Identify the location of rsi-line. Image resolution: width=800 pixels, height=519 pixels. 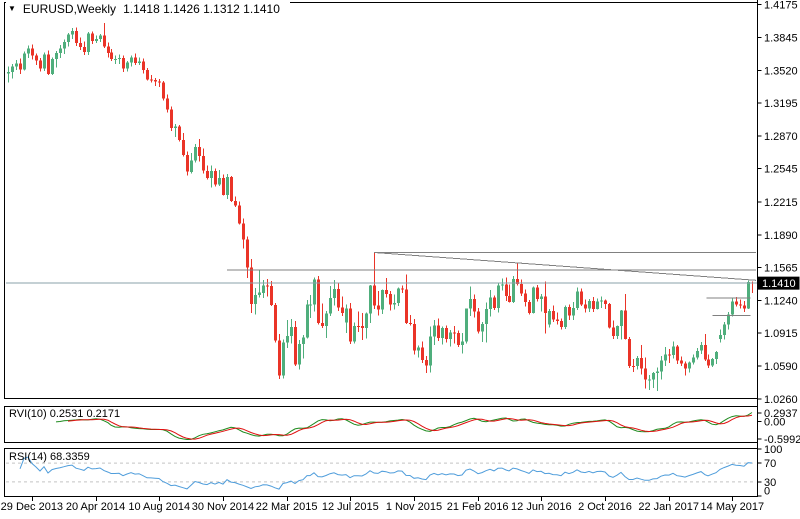
(386, 473).